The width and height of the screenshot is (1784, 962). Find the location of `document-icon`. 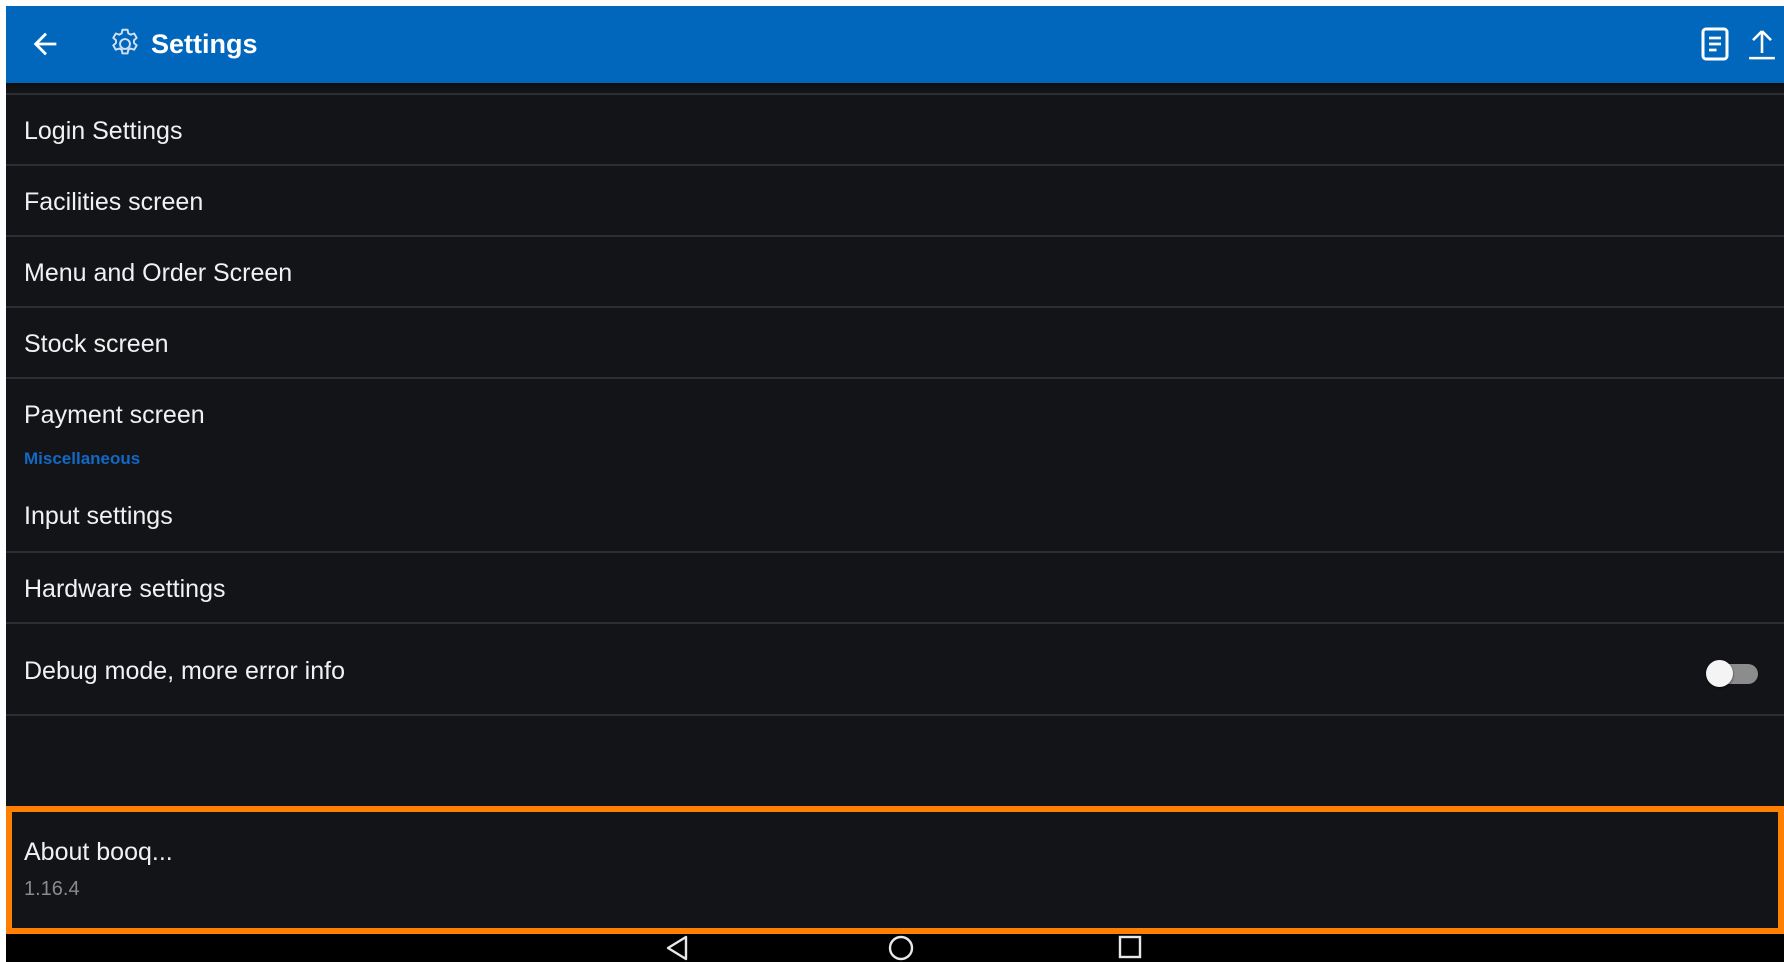

document-icon is located at coordinates (1715, 44).